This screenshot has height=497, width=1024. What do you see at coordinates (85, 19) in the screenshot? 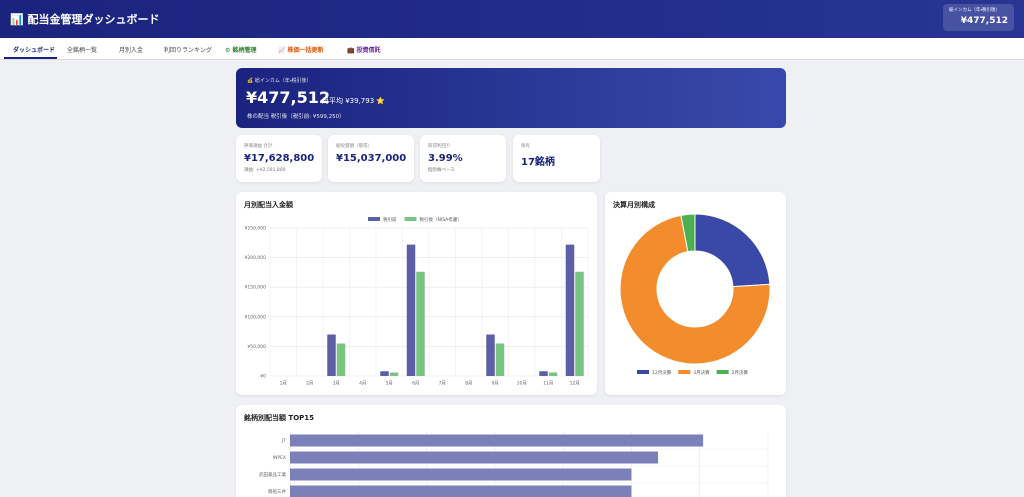
I see `app-title: 📊 配当金管理ダッシュボード` at bounding box center [85, 19].